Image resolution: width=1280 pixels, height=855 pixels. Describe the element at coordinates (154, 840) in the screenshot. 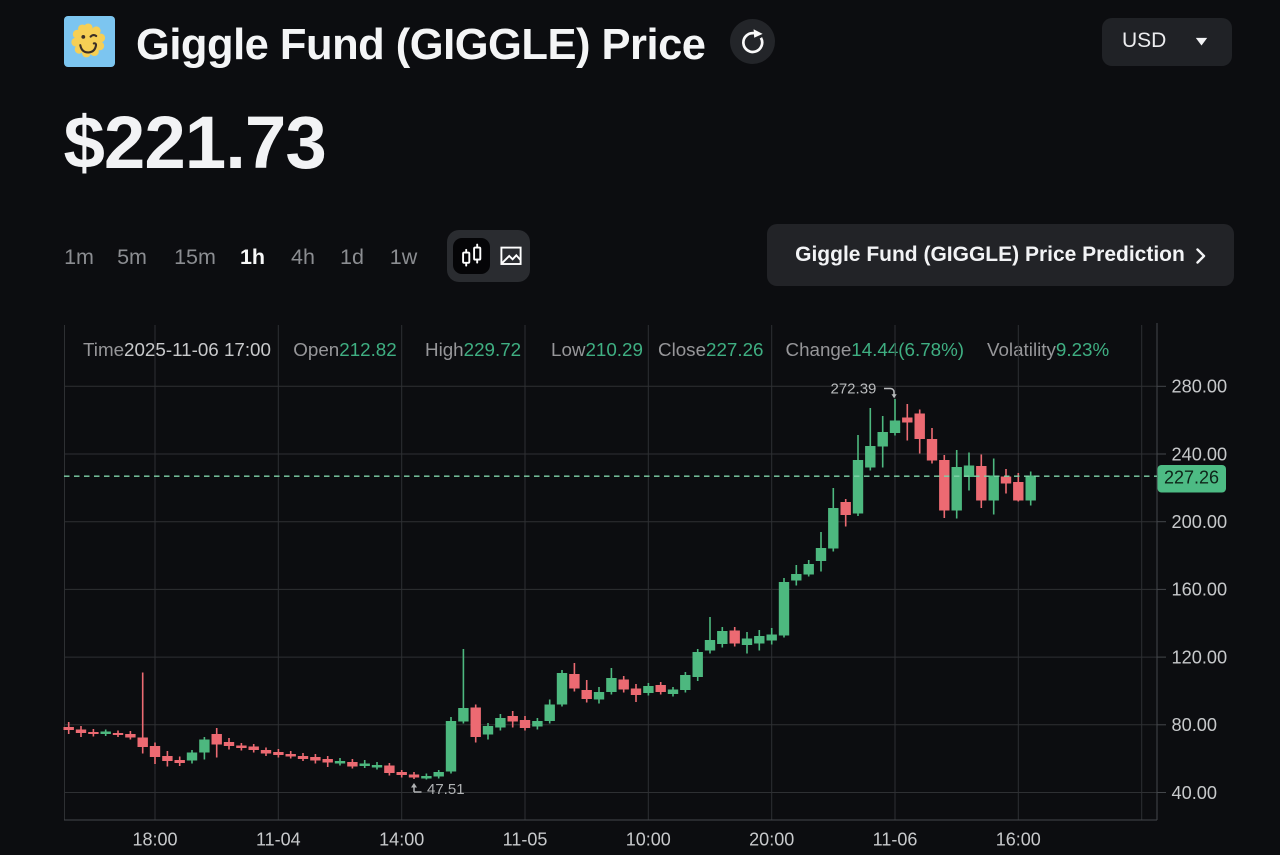

I see `svg-text: 18:00` at that location.